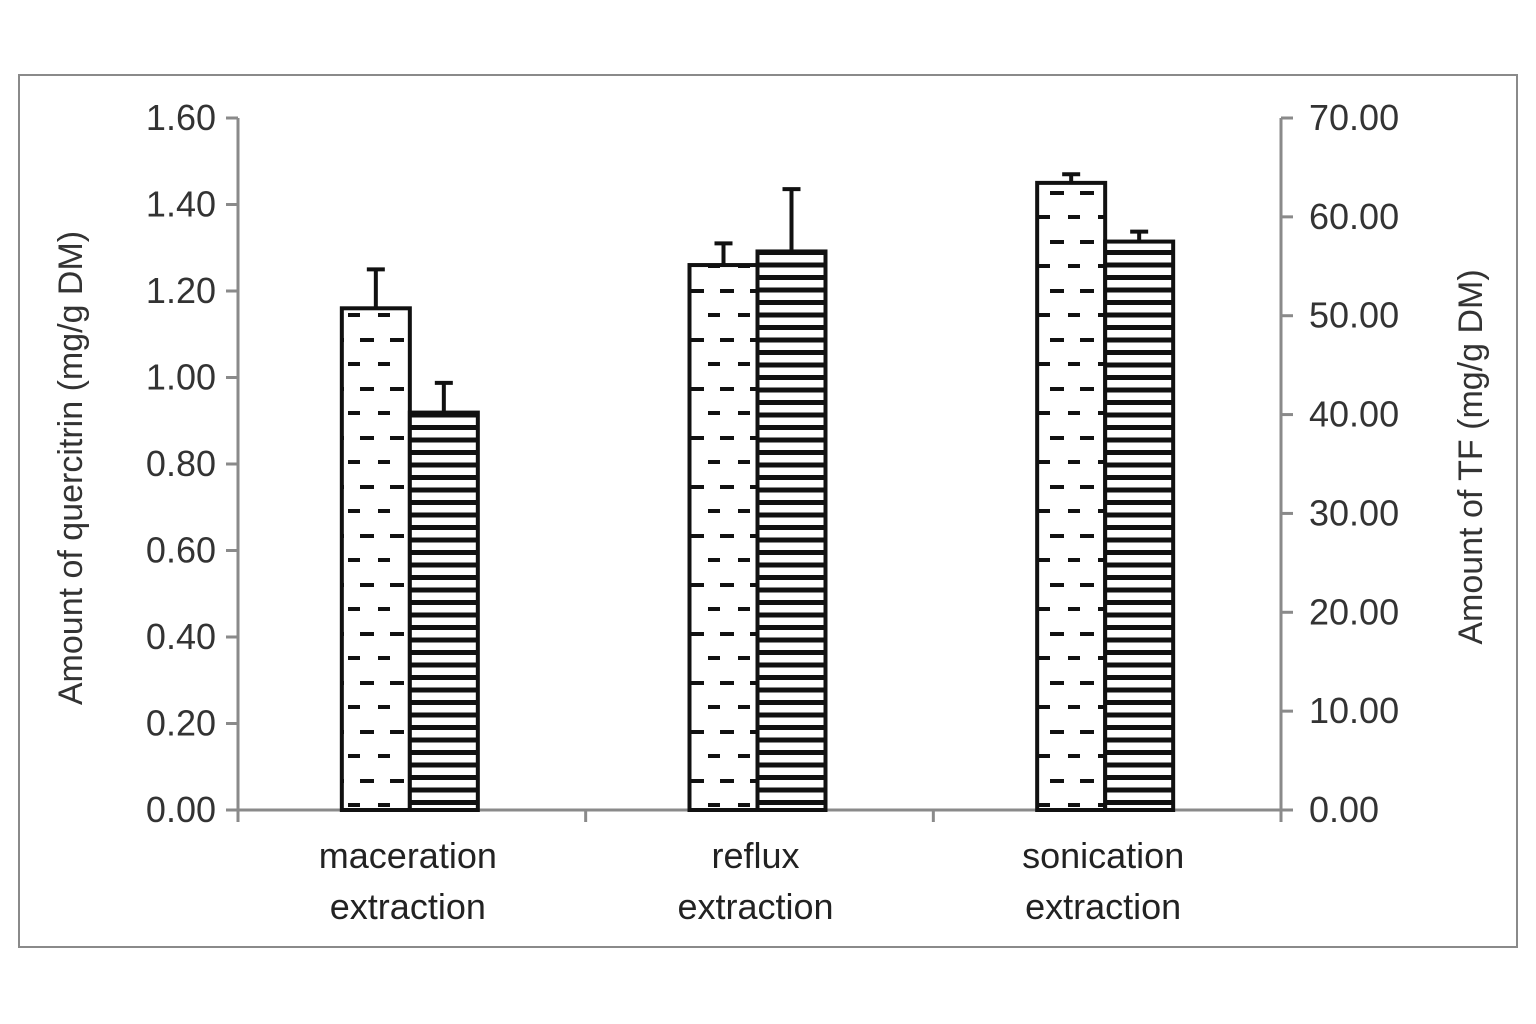  I want to click on y-left-tick-label: 1.00, so click(181, 377).